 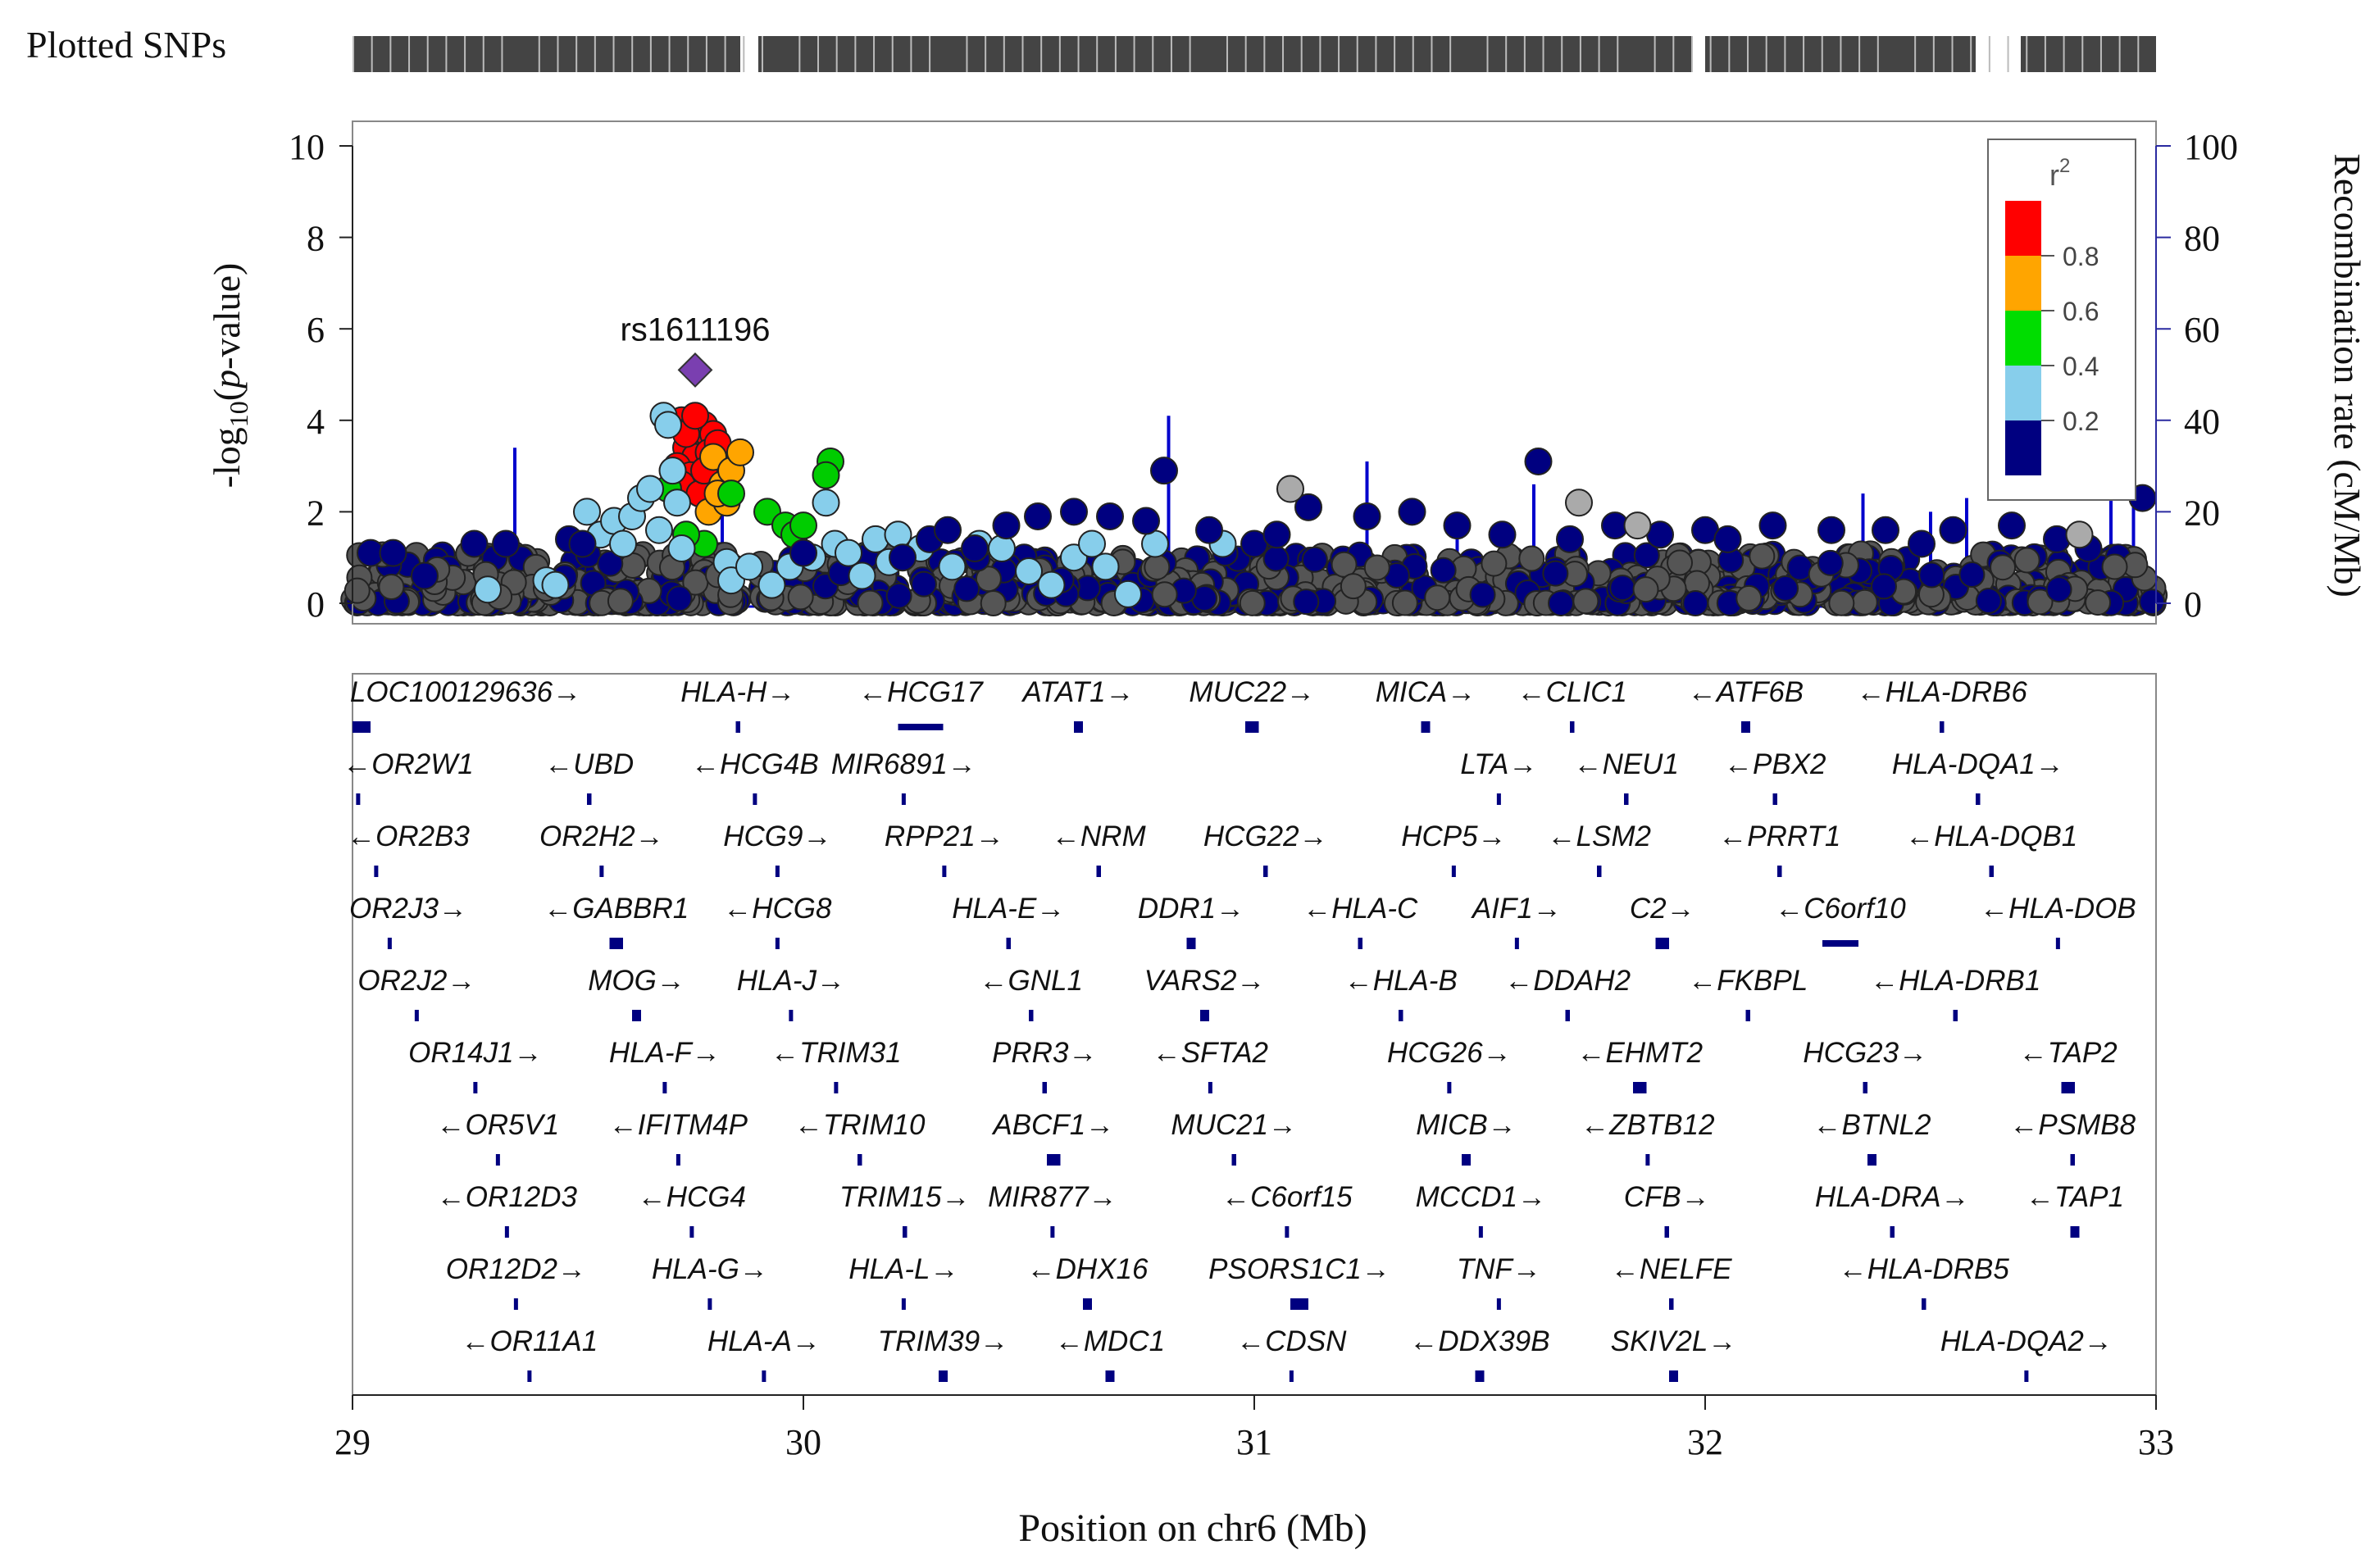 What do you see at coordinates (1991, 836) in the screenshot?
I see `gene-label: ←HLA-DQB1` at bounding box center [1991, 836].